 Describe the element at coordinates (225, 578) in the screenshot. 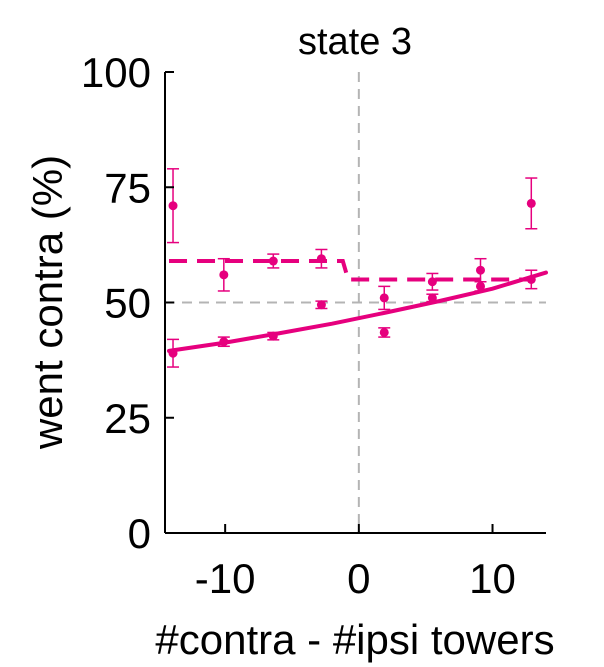

I see `x-tick-label: -10` at that location.